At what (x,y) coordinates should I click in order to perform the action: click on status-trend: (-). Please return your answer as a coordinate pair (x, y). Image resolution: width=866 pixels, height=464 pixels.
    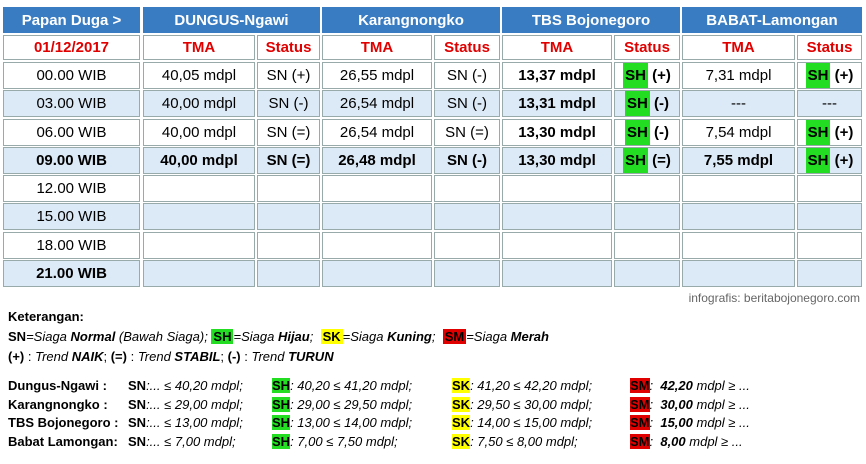
    Looking at the image, I should click on (659, 132).